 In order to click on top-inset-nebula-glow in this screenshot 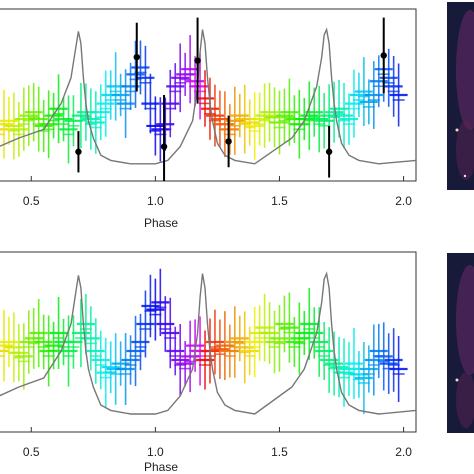, I will do `click(465, 70)`.